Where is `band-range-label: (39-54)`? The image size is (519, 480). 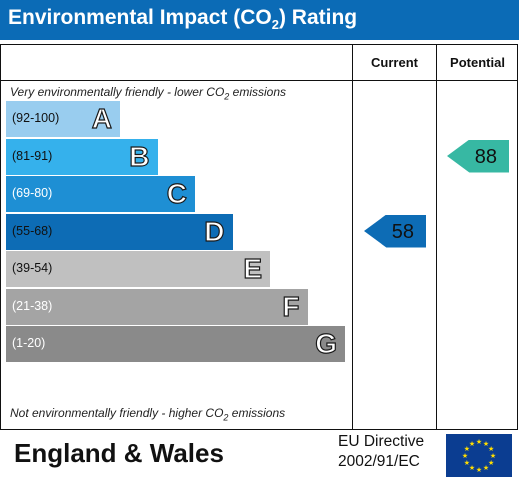 band-range-label: (39-54) is located at coordinates (32, 268).